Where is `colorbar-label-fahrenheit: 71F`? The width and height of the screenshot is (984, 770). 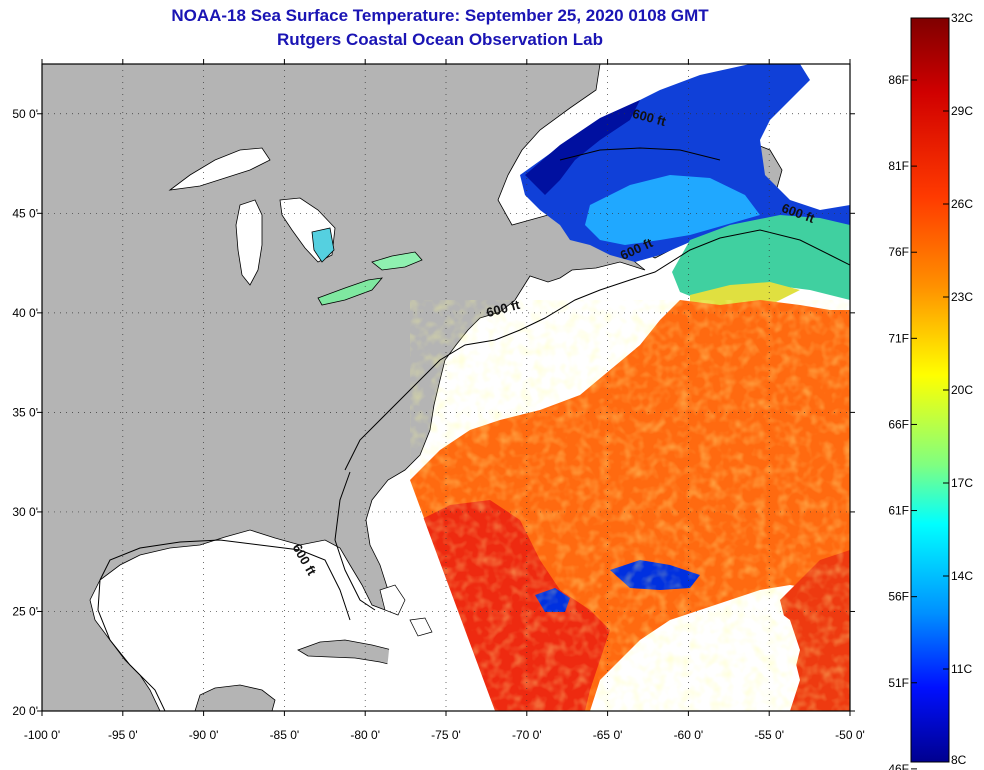 colorbar-label-fahrenheit: 71F is located at coordinates (898, 338).